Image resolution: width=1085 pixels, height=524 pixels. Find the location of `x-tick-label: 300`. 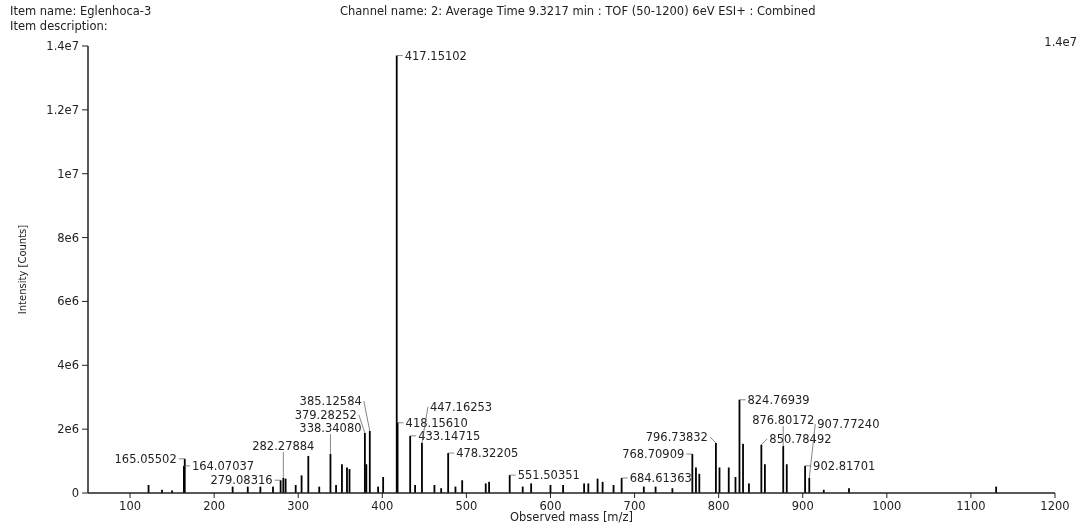

x-tick-label: 300 is located at coordinates (298, 506).